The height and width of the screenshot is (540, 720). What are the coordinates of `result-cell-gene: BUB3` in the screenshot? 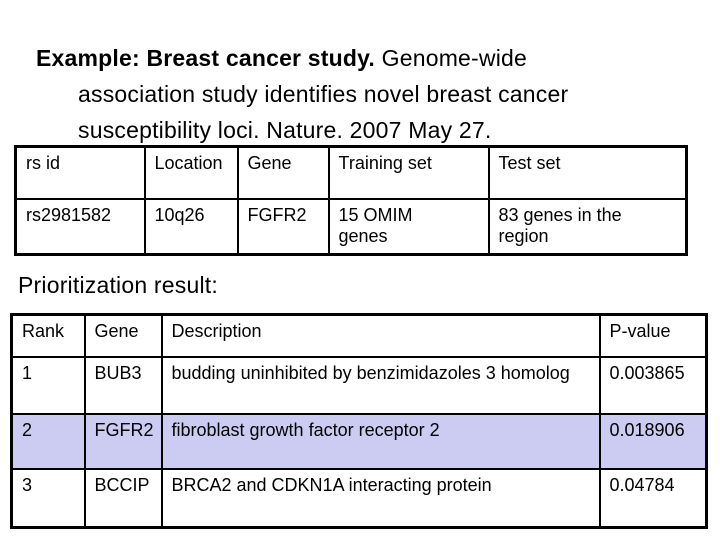 It's located at (123, 385).